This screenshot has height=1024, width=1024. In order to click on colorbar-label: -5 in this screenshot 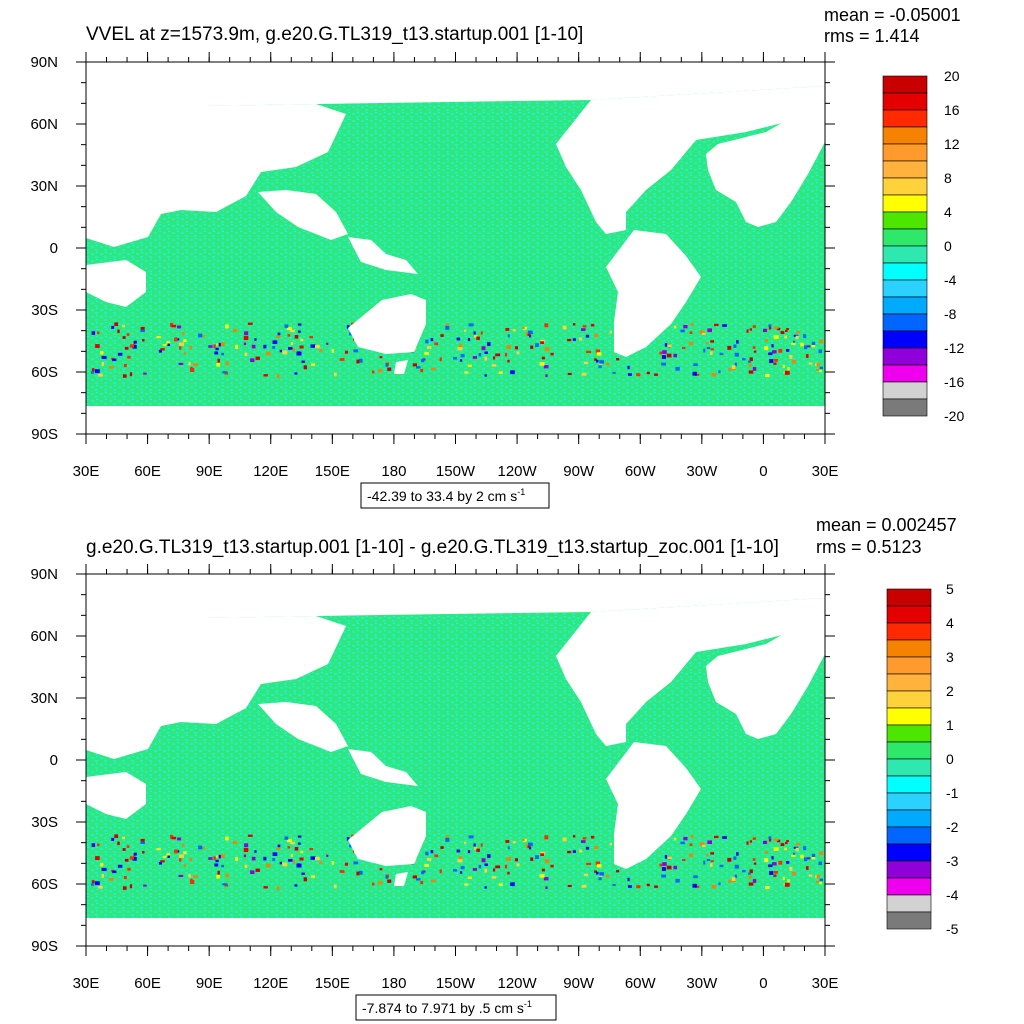, I will do `click(952, 929)`.